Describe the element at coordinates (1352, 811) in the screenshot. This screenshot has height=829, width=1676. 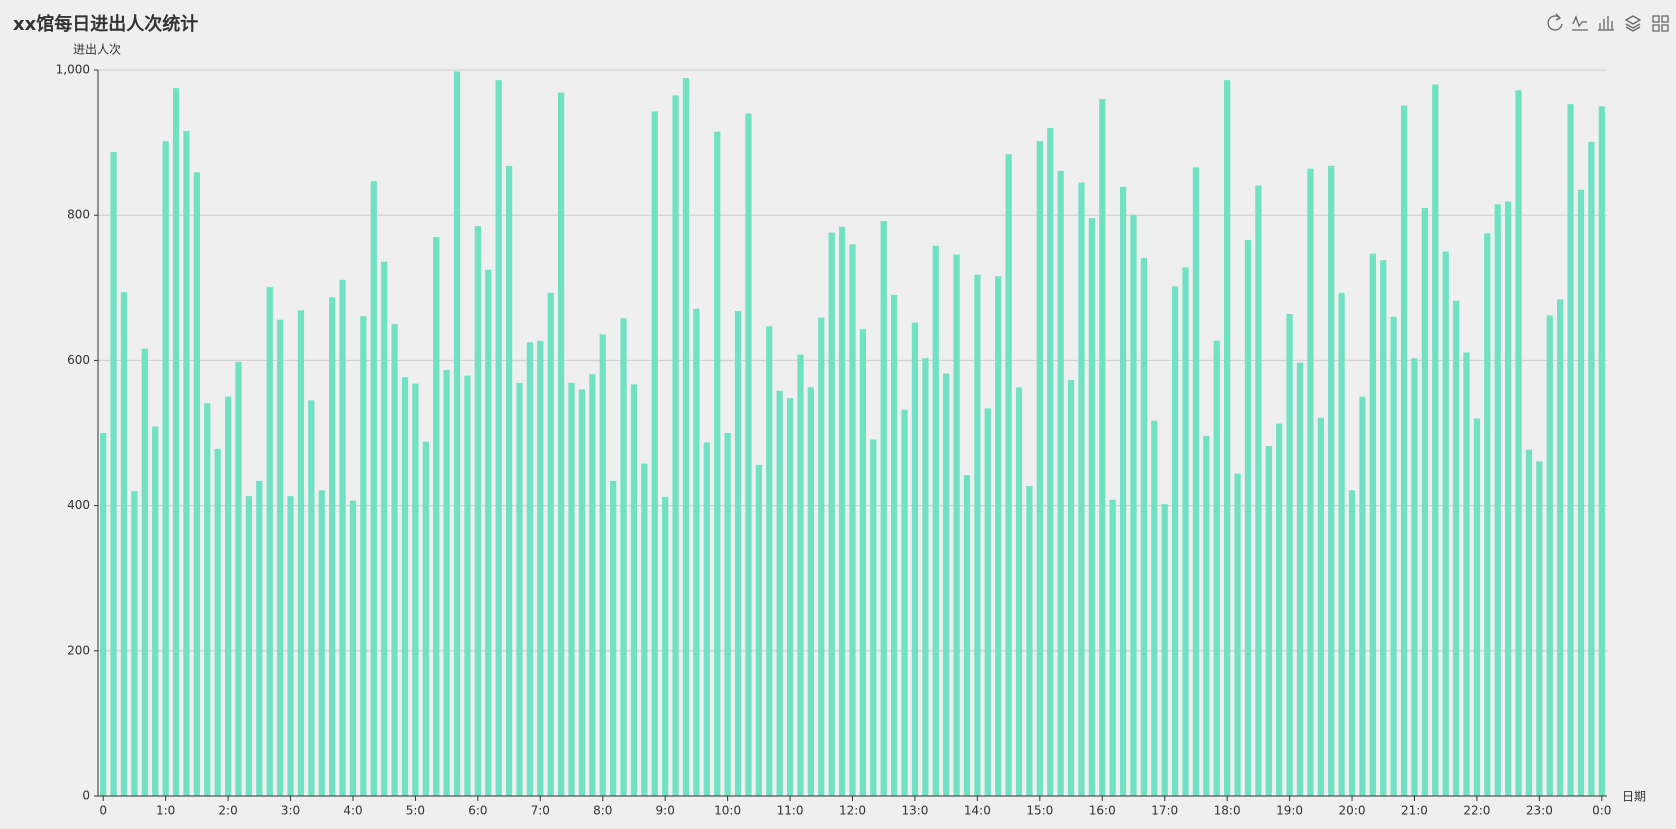
I see `x-tick-label: 20:0` at that location.